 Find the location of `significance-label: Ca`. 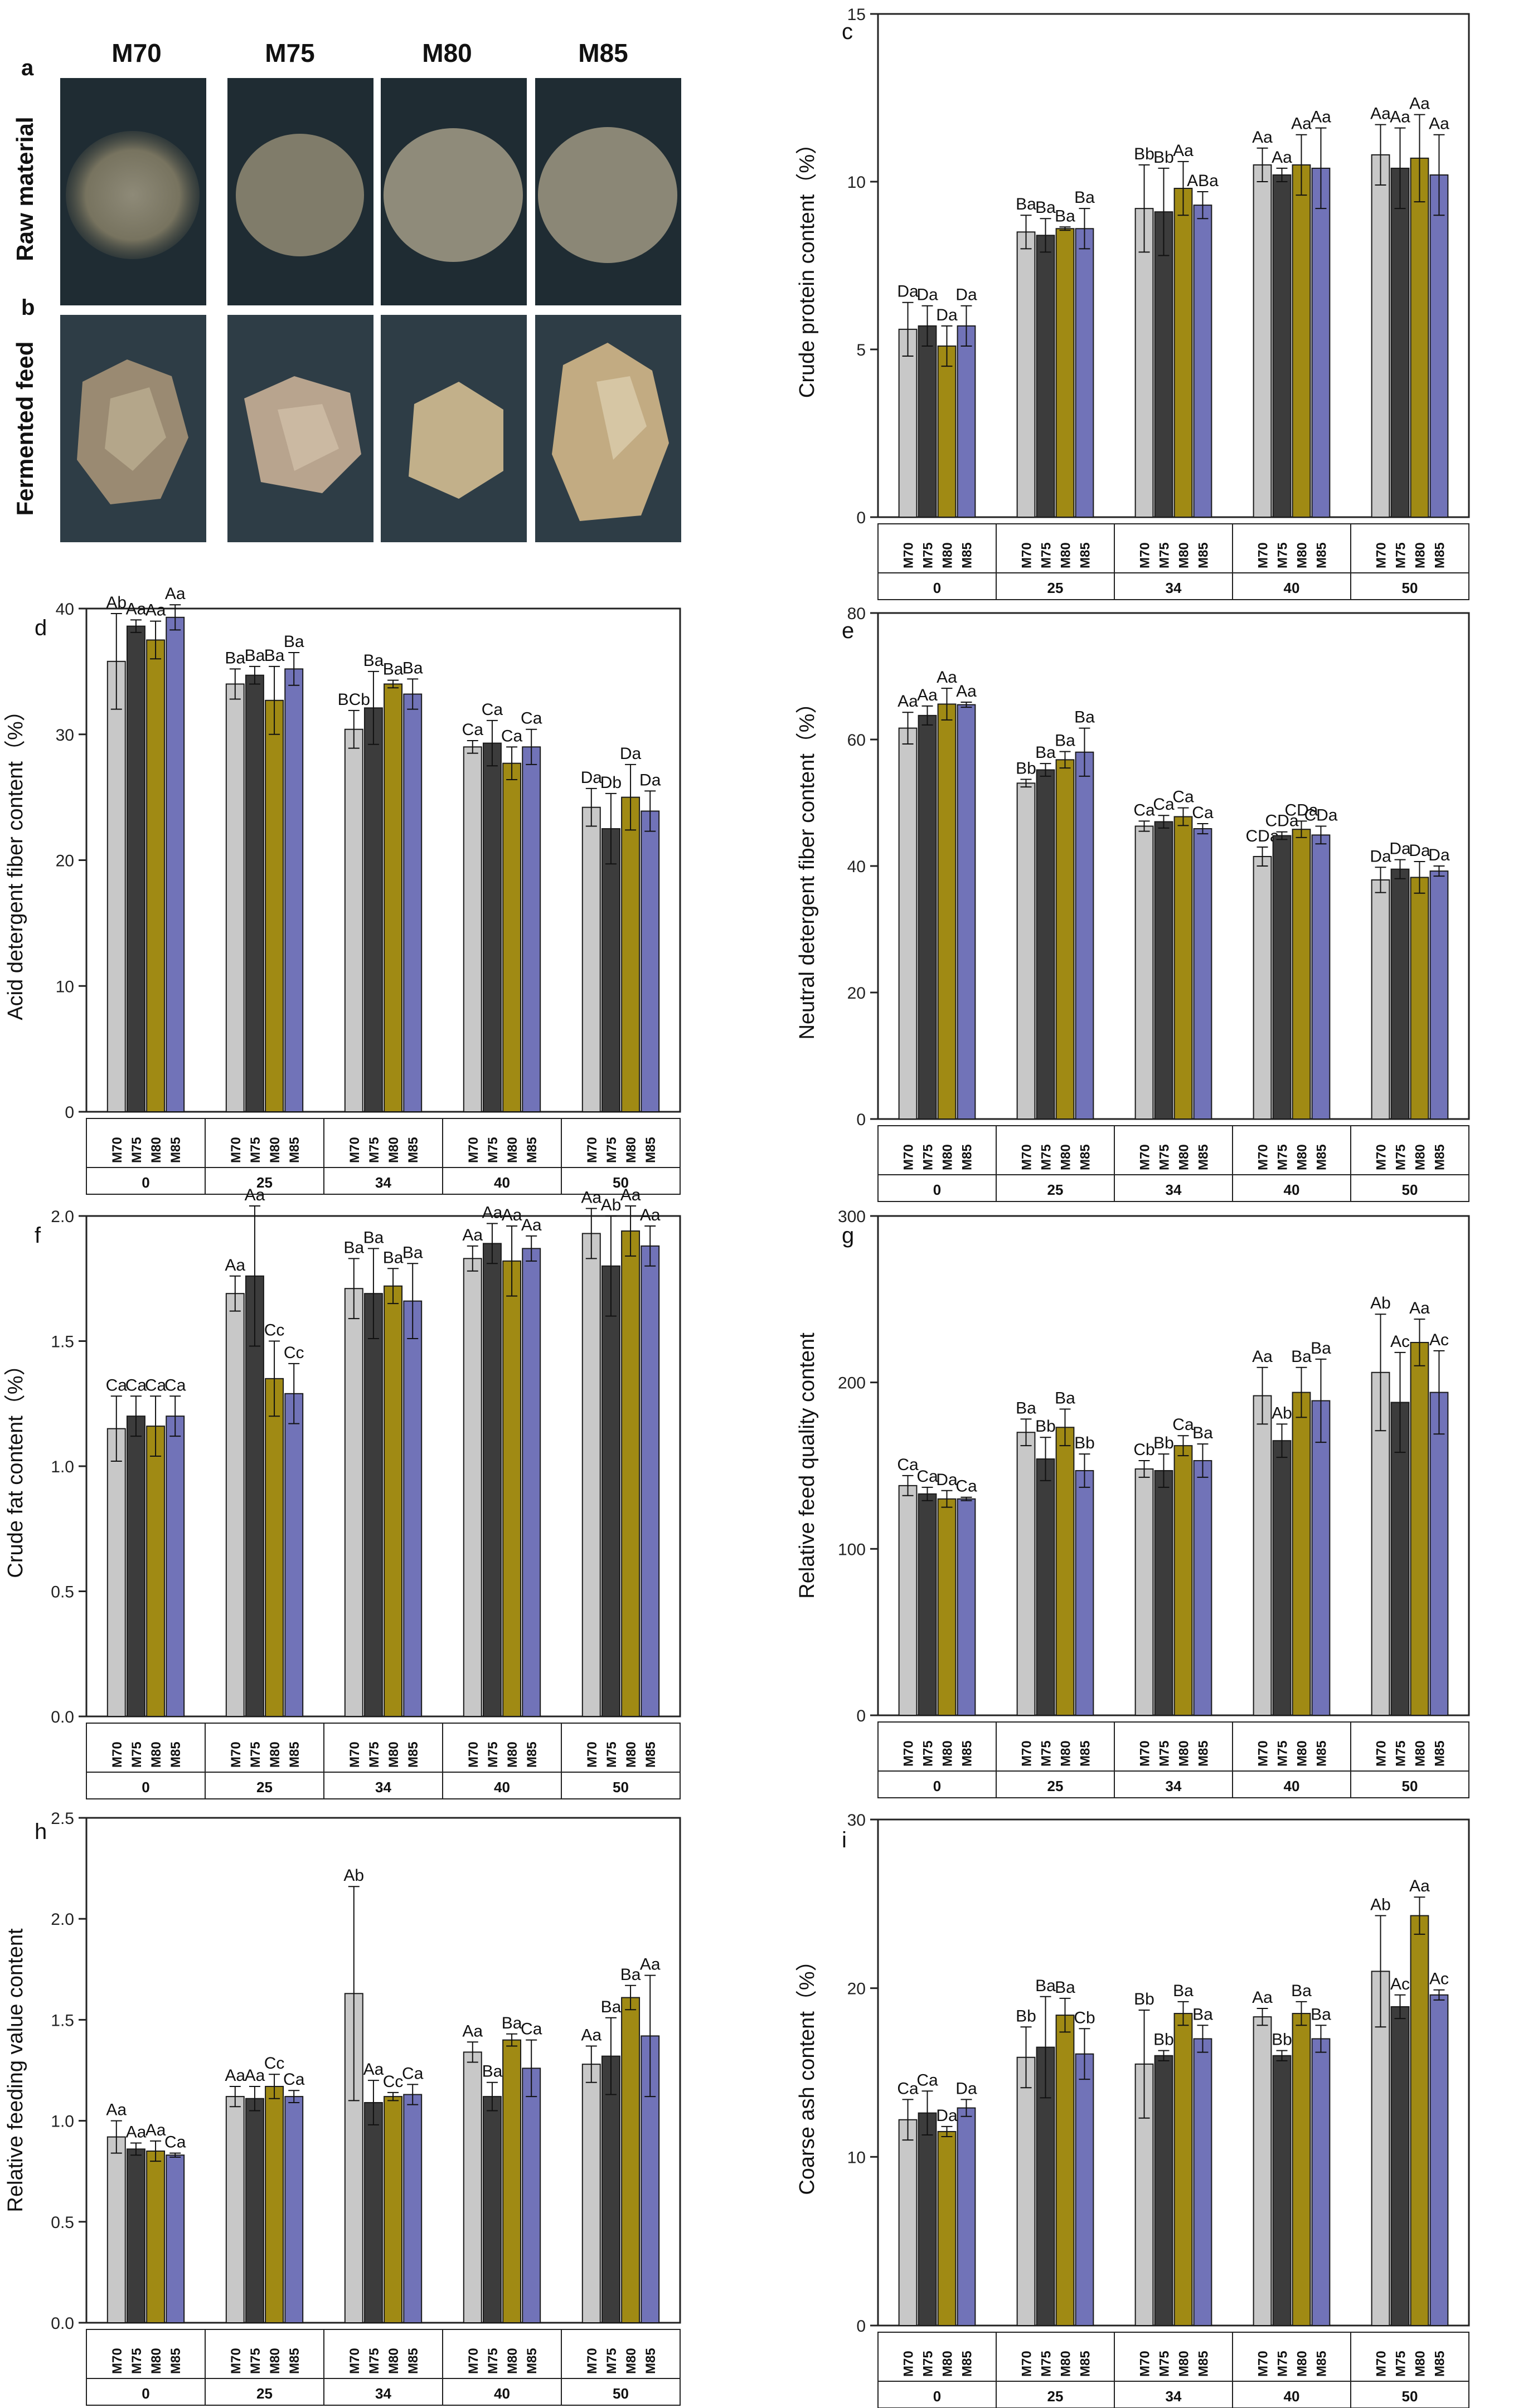

significance-label: Ca is located at coordinates (473, 730).